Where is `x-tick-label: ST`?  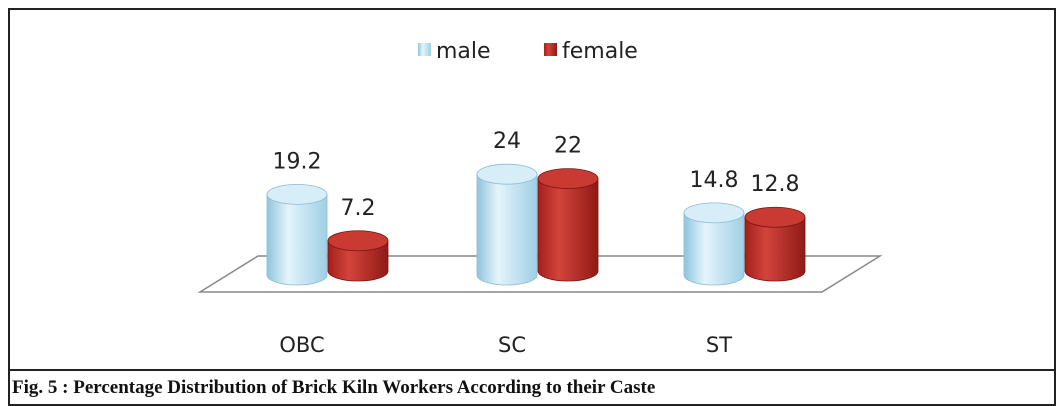
x-tick-label: ST is located at coordinates (719, 345).